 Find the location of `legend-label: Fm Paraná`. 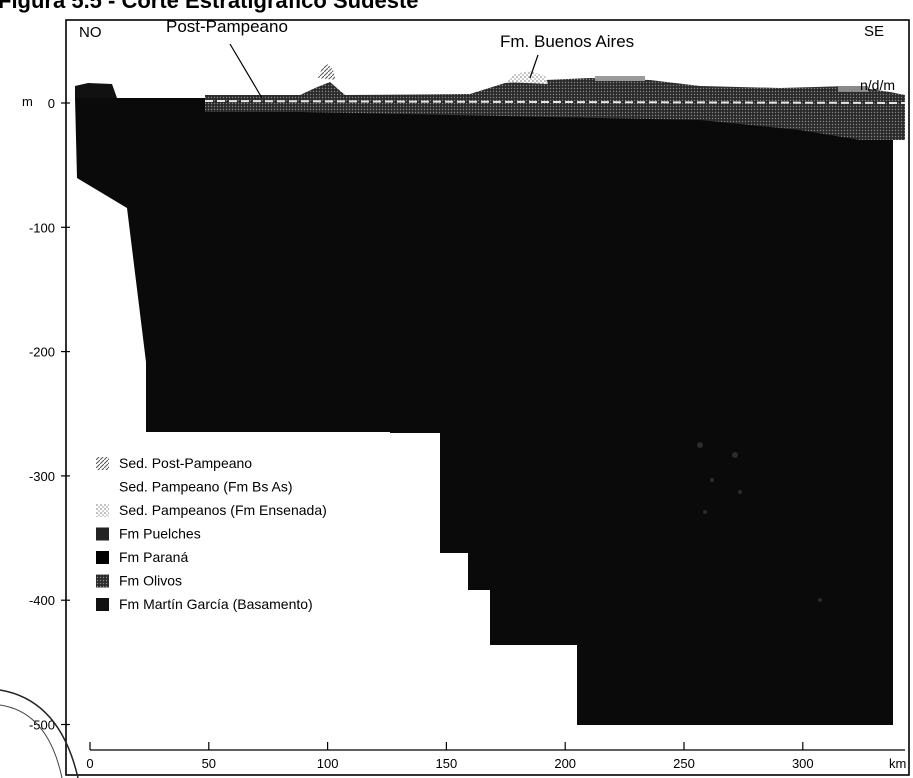

legend-label: Fm Paraná is located at coordinates (153, 557).